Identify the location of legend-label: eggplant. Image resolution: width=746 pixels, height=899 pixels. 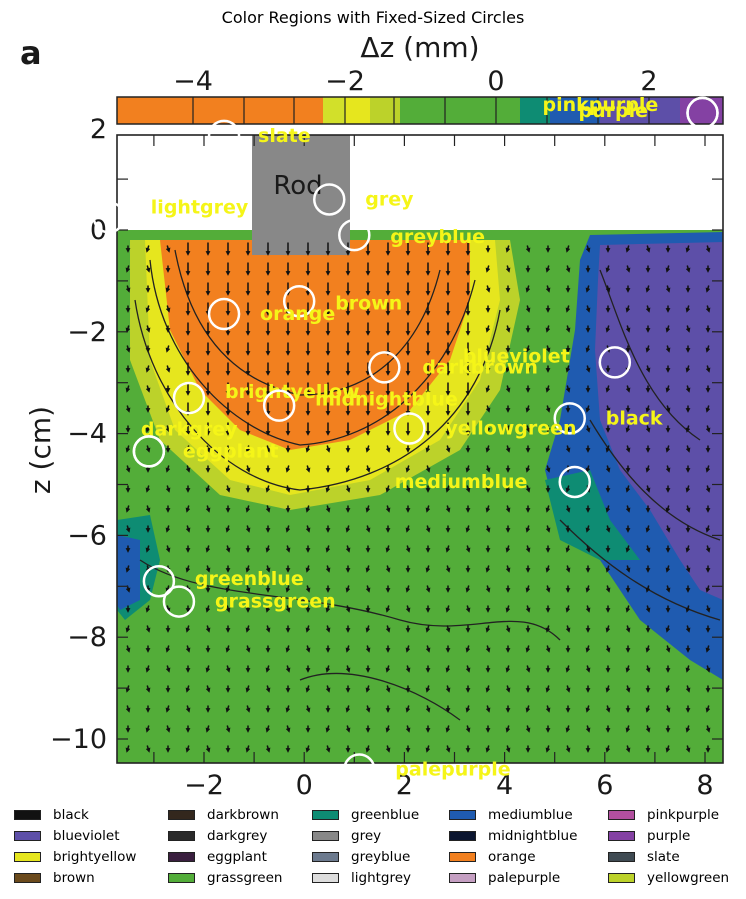
(237, 856).